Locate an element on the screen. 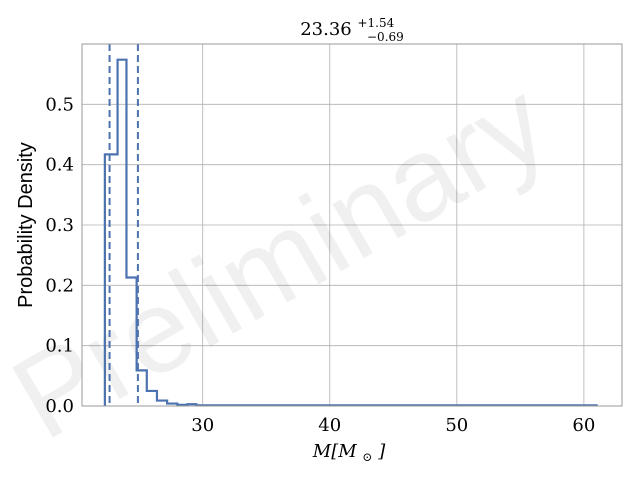  y-tick-label: 0.0 is located at coordinates (59, 406).